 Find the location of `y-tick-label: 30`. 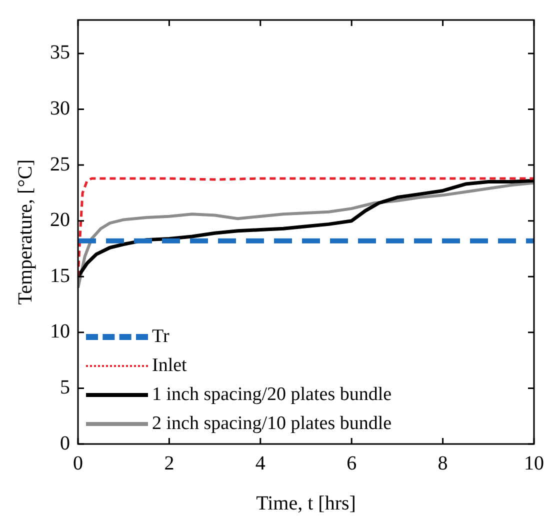

y-tick-label: 30 is located at coordinates (60, 109).